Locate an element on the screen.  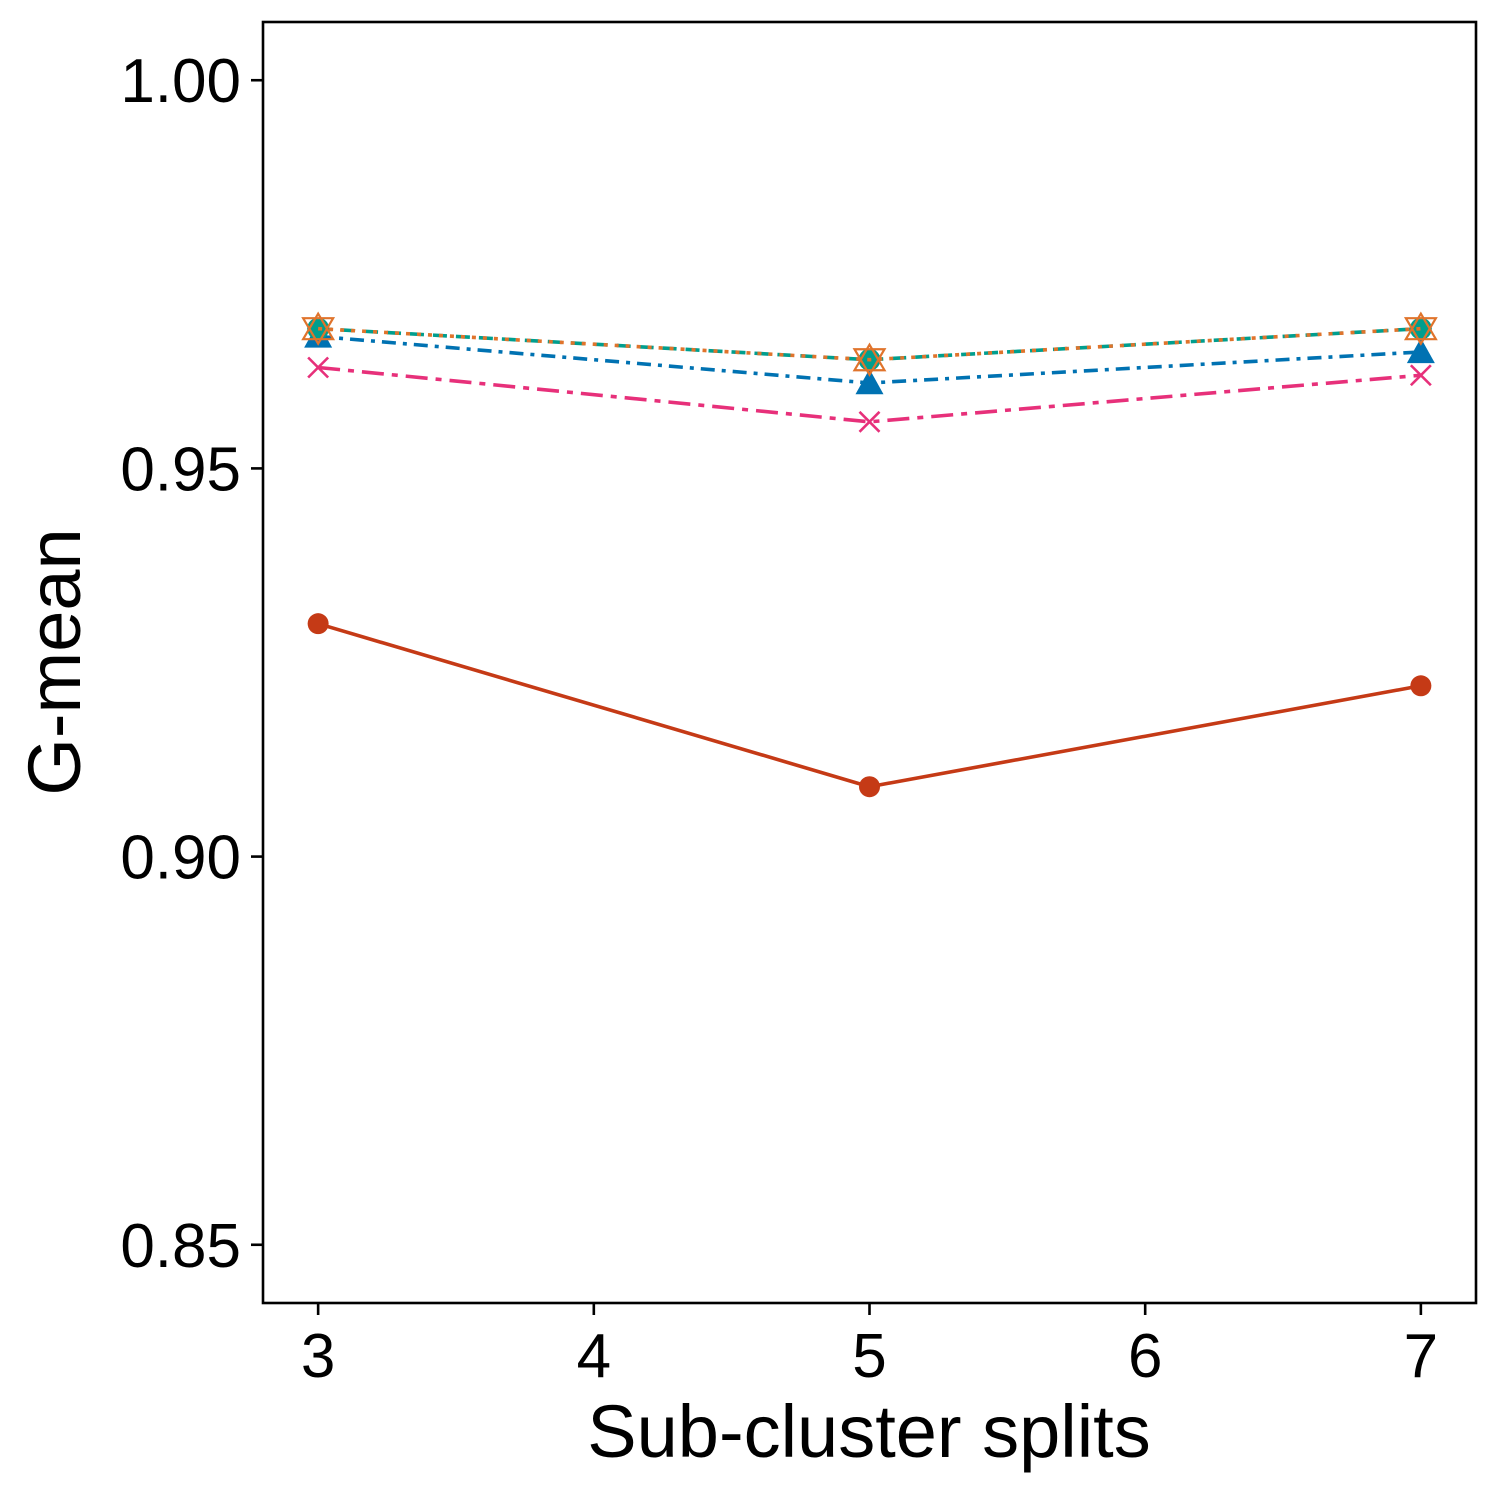
x-tick-label-1: 4 is located at coordinates (594, 1356).